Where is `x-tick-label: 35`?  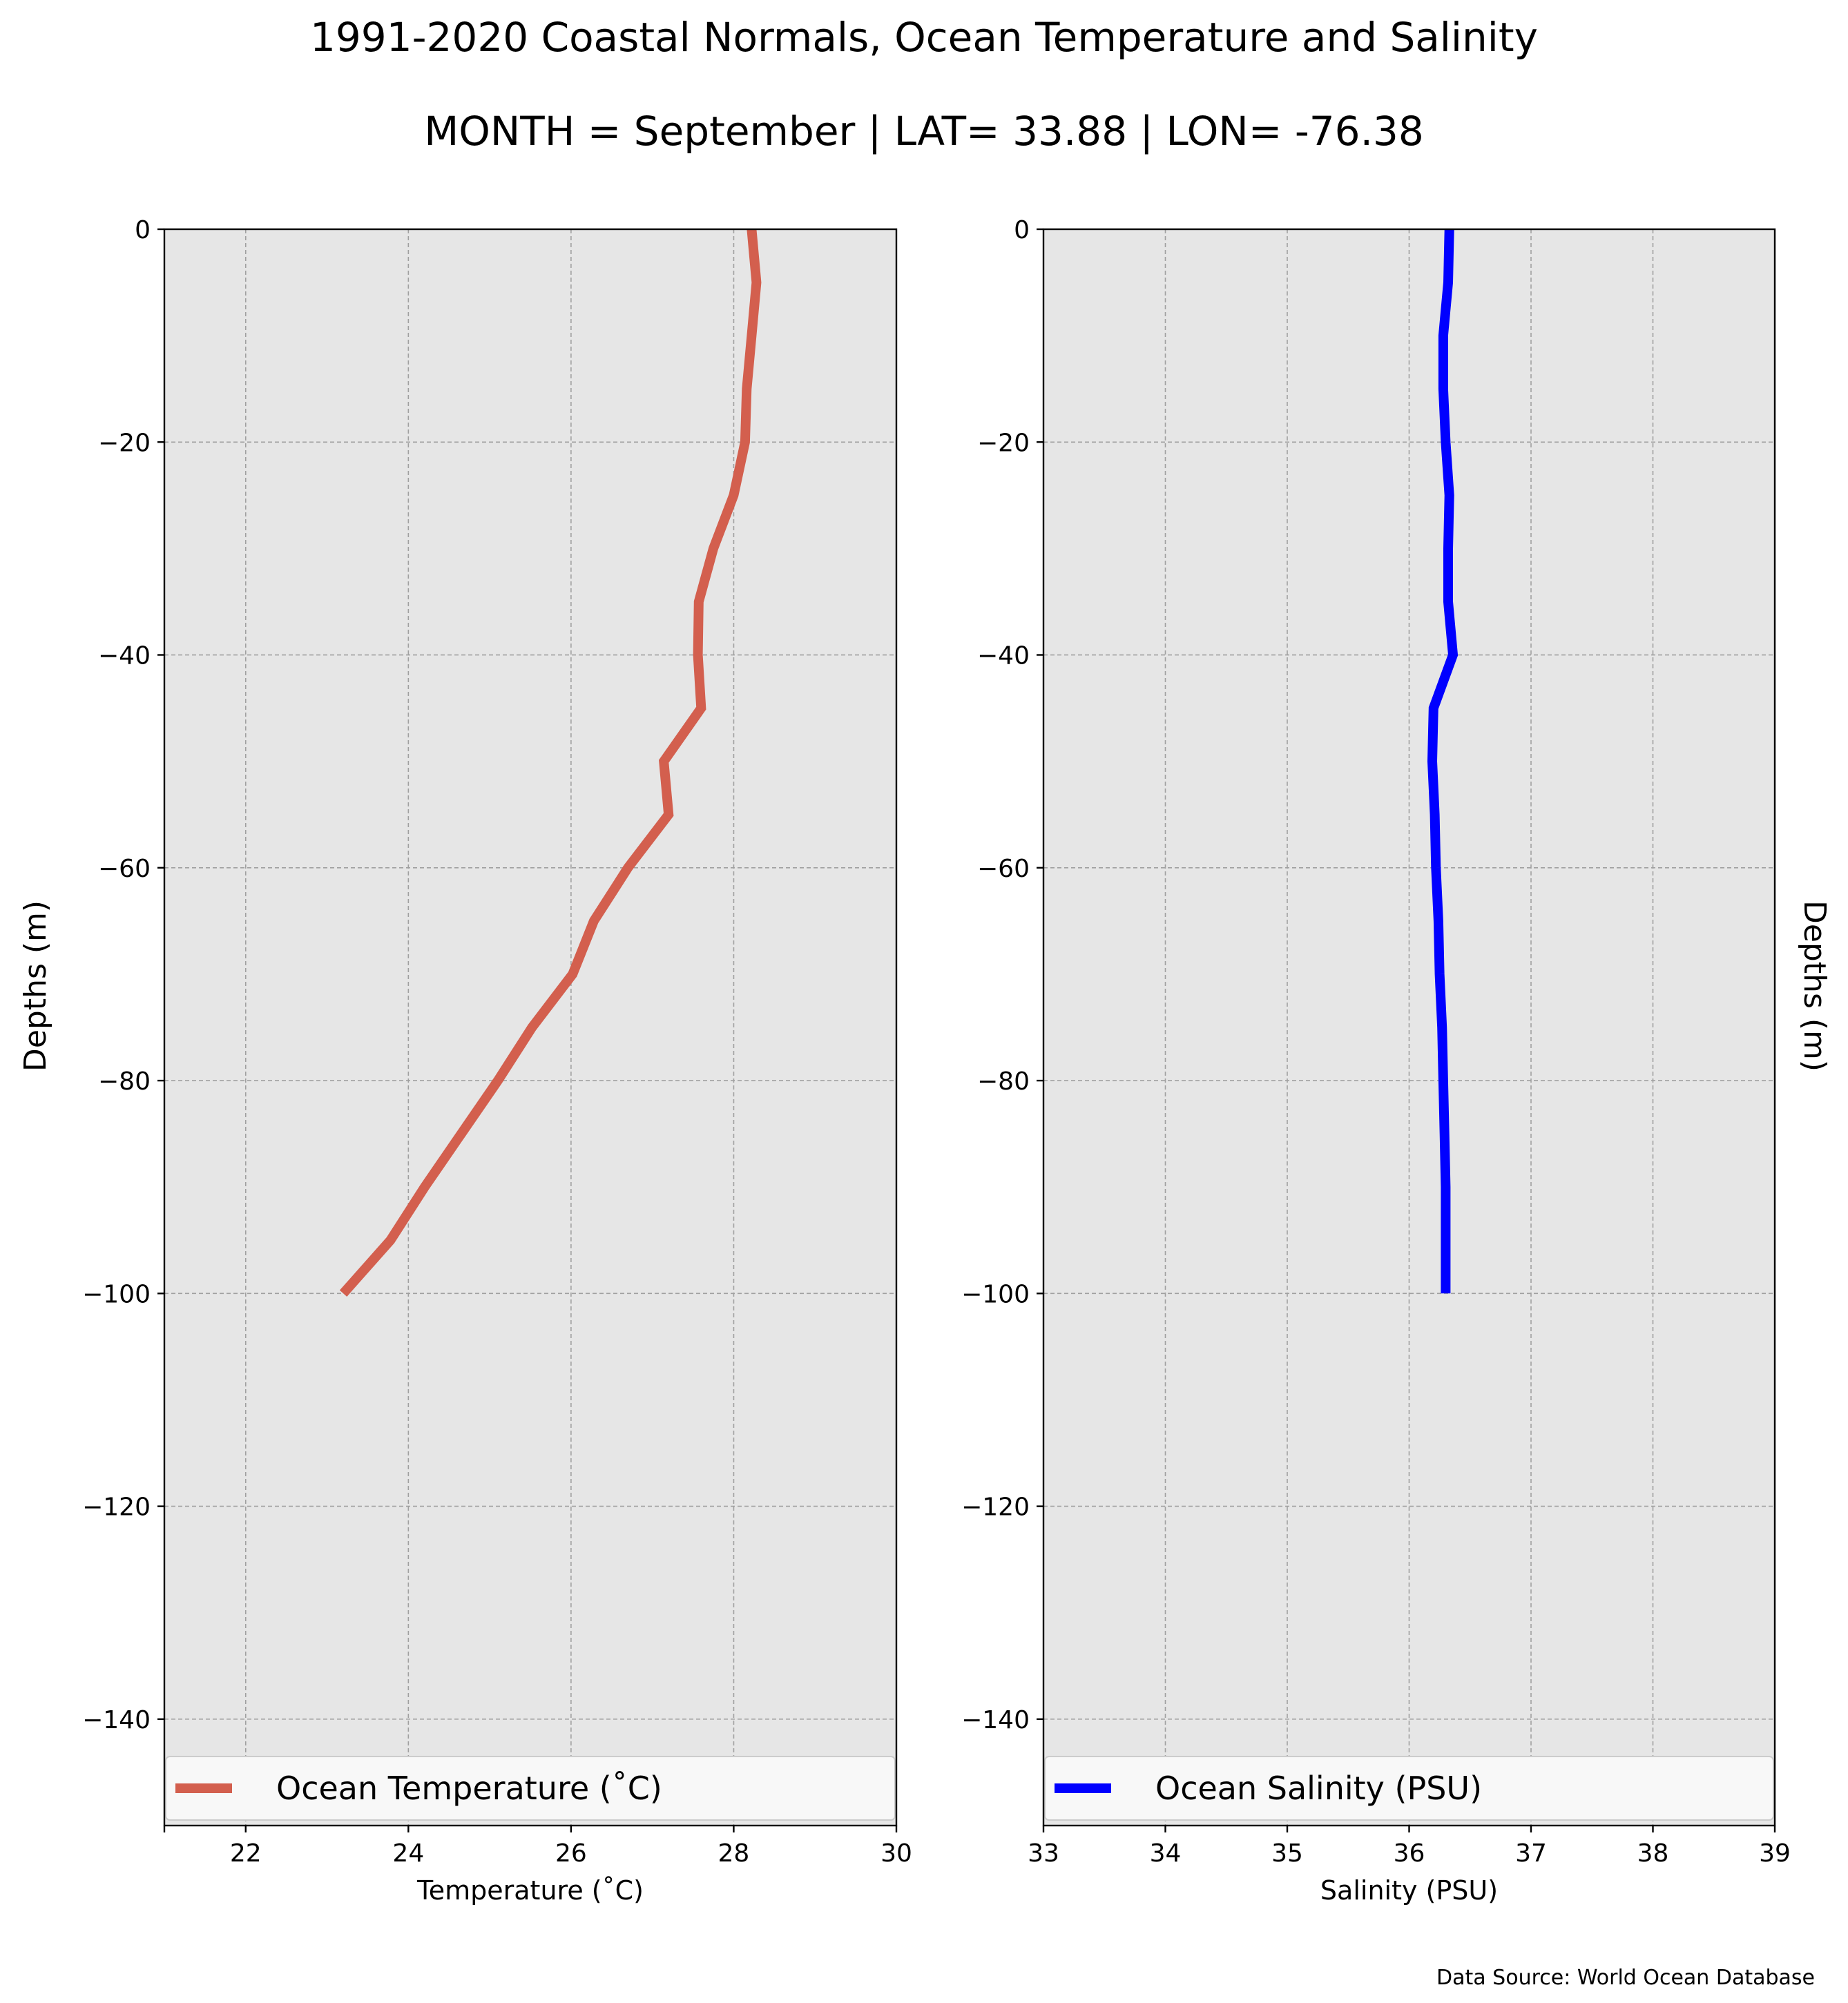 x-tick-label: 35 is located at coordinates (1287, 1854).